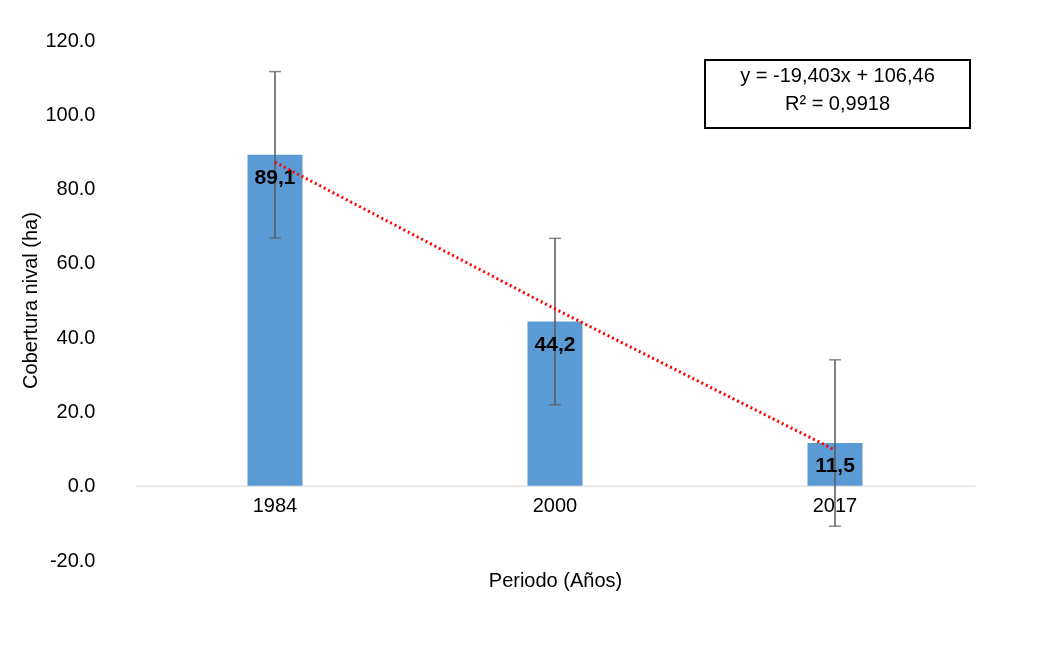 This screenshot has height=659, width=1056. I want to click on y-tick-label: 40.0, so click(76, 336).